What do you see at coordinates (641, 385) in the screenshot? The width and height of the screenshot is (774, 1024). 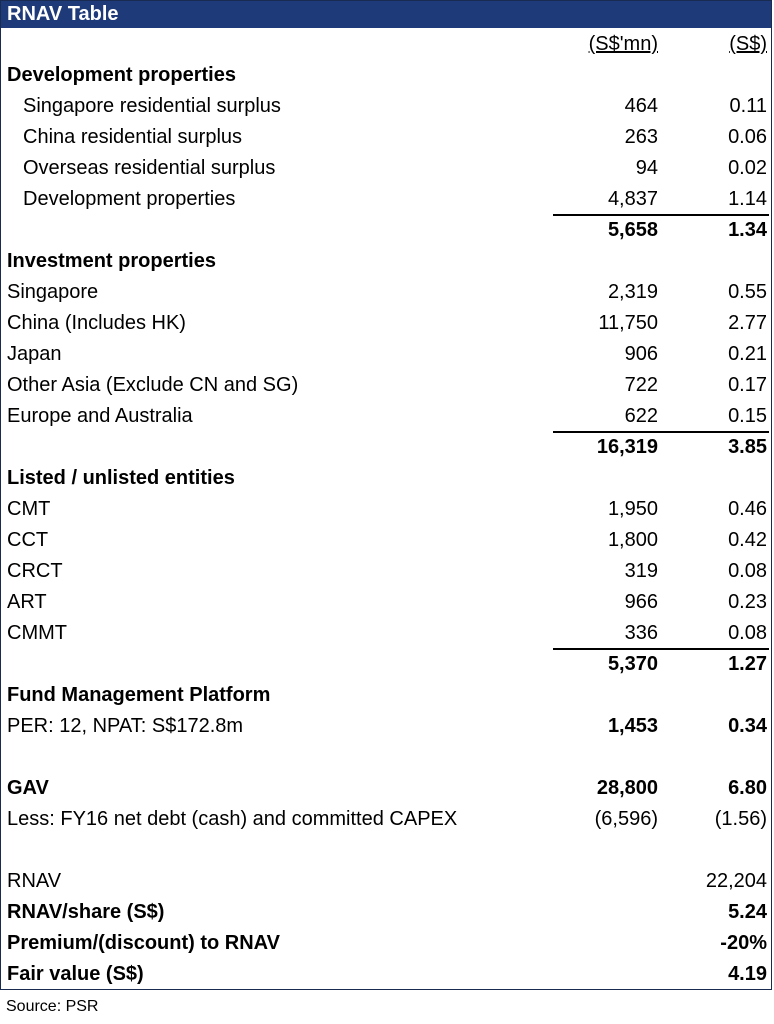 I see `row-value-smn: 722` at bounding box center [641, 385].